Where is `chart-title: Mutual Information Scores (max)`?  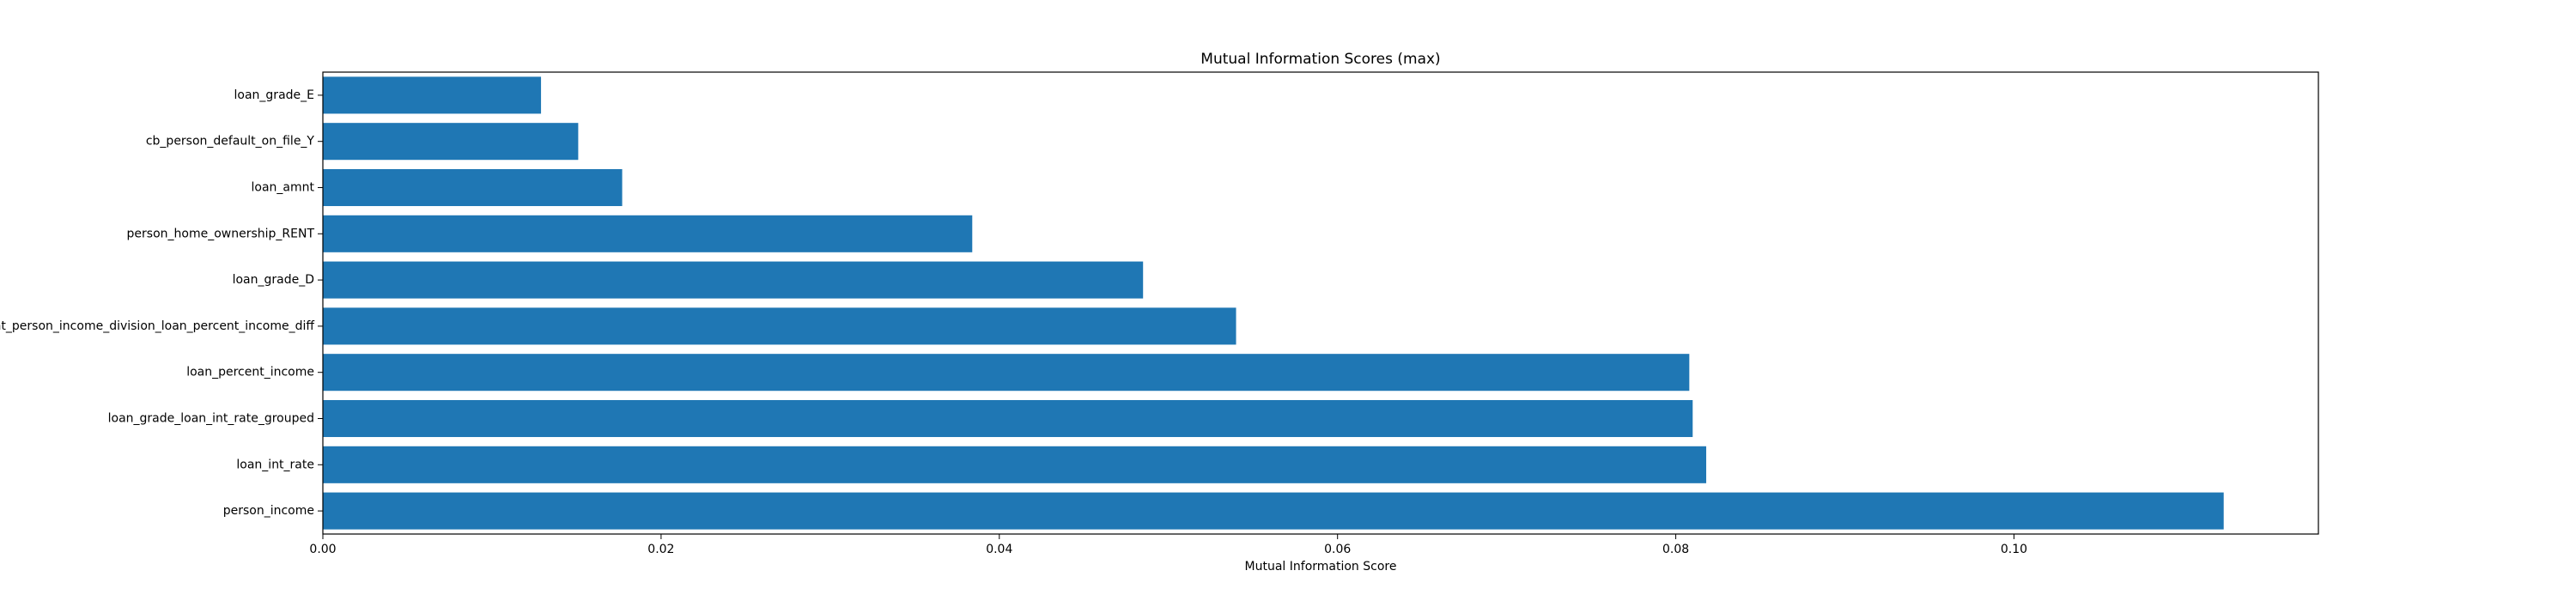 chart-title: Mutual Information Scores (max) is located at coordinates (1320, 60).